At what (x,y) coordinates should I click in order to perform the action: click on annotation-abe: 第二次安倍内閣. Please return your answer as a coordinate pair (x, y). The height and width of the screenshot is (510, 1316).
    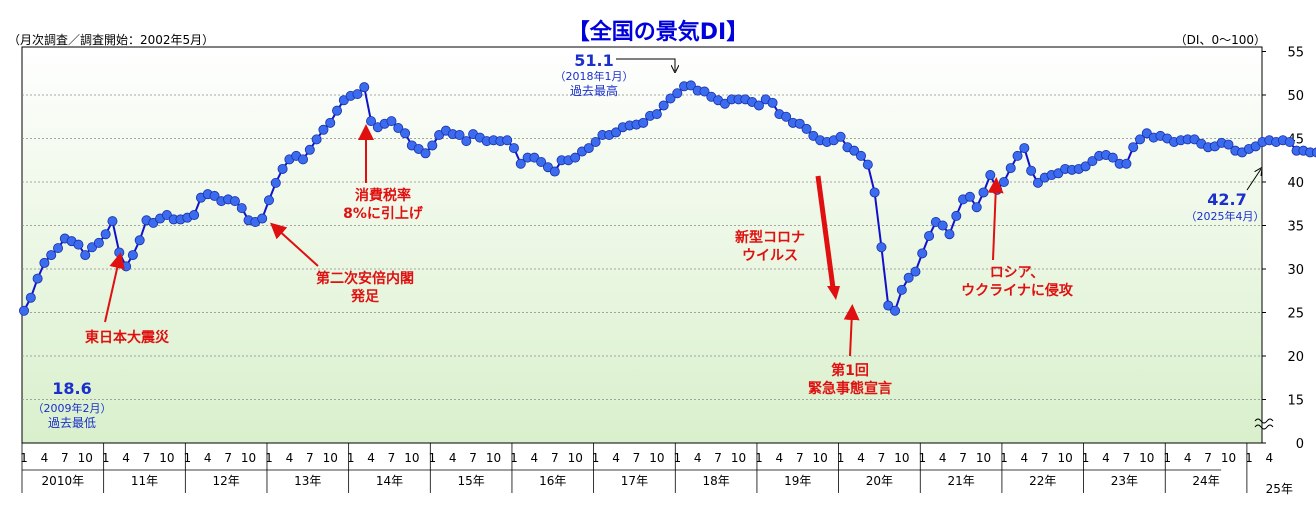
    Looking at the image, I should click on (365, 278).